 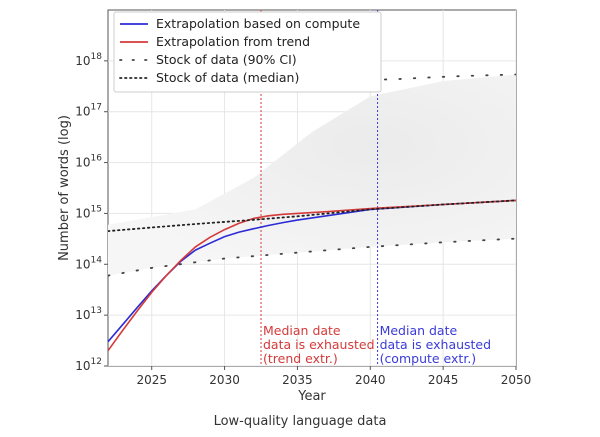 I want to click on y-tick-label: 1014, so click(x=88, y=263).